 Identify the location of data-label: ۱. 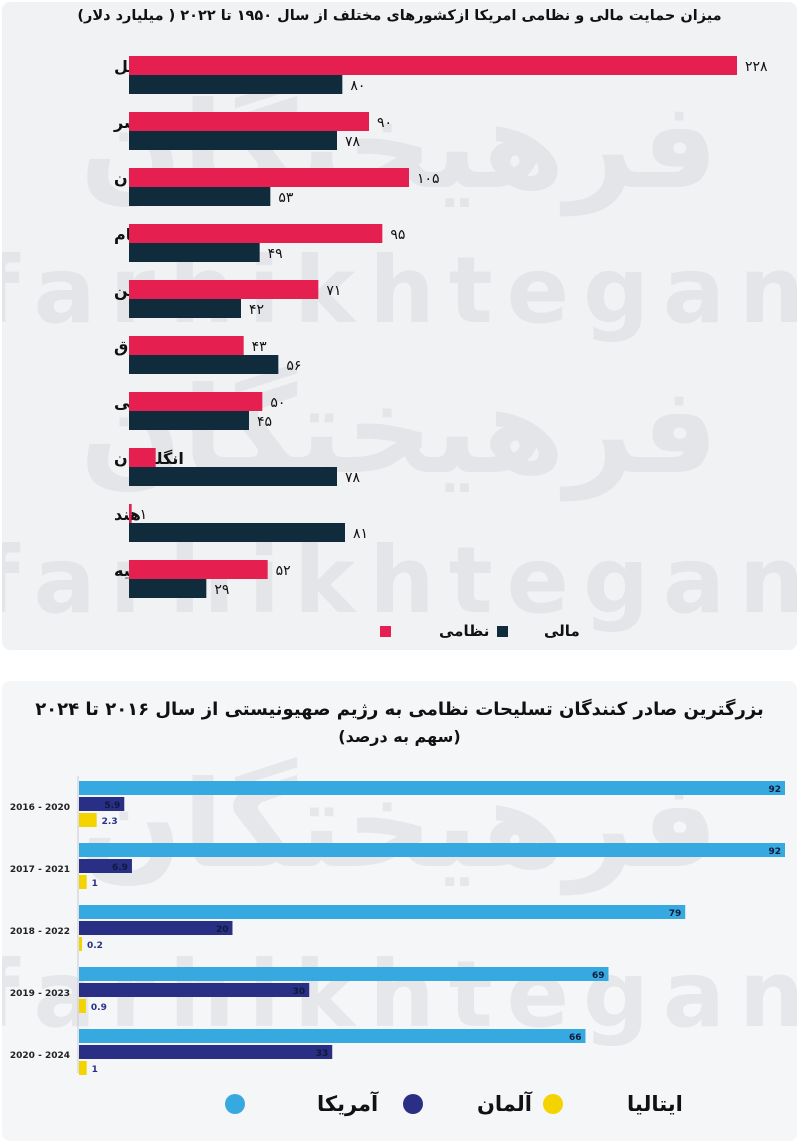
(144, 515).